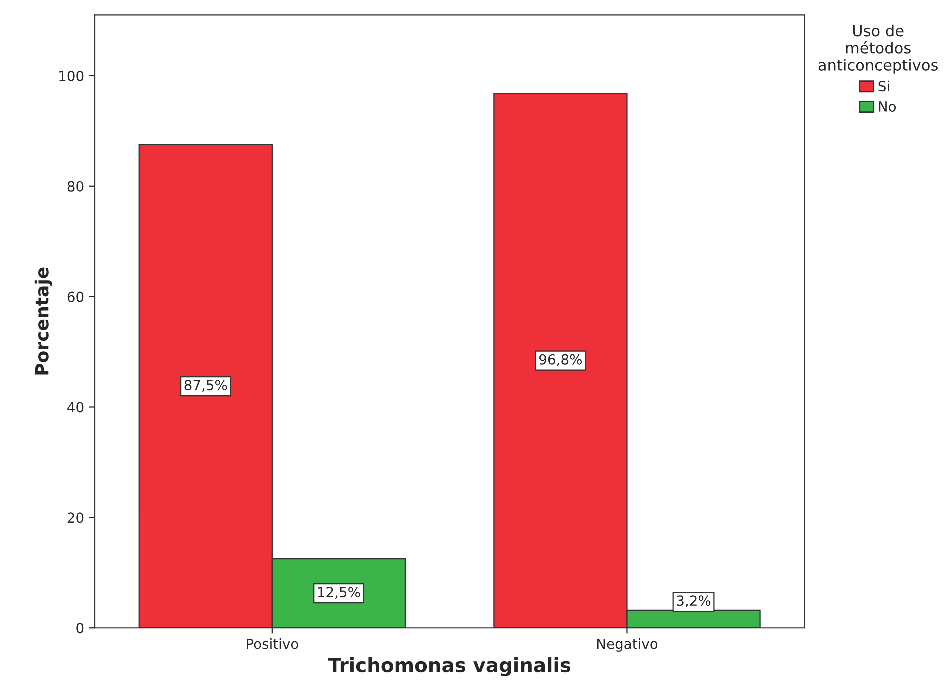 This screenshot has width=950, height=691. What do you see at coordinates (76, 186) in the screenshot?
I see `y-tick-label: 80` at bounding box center [76, 186].